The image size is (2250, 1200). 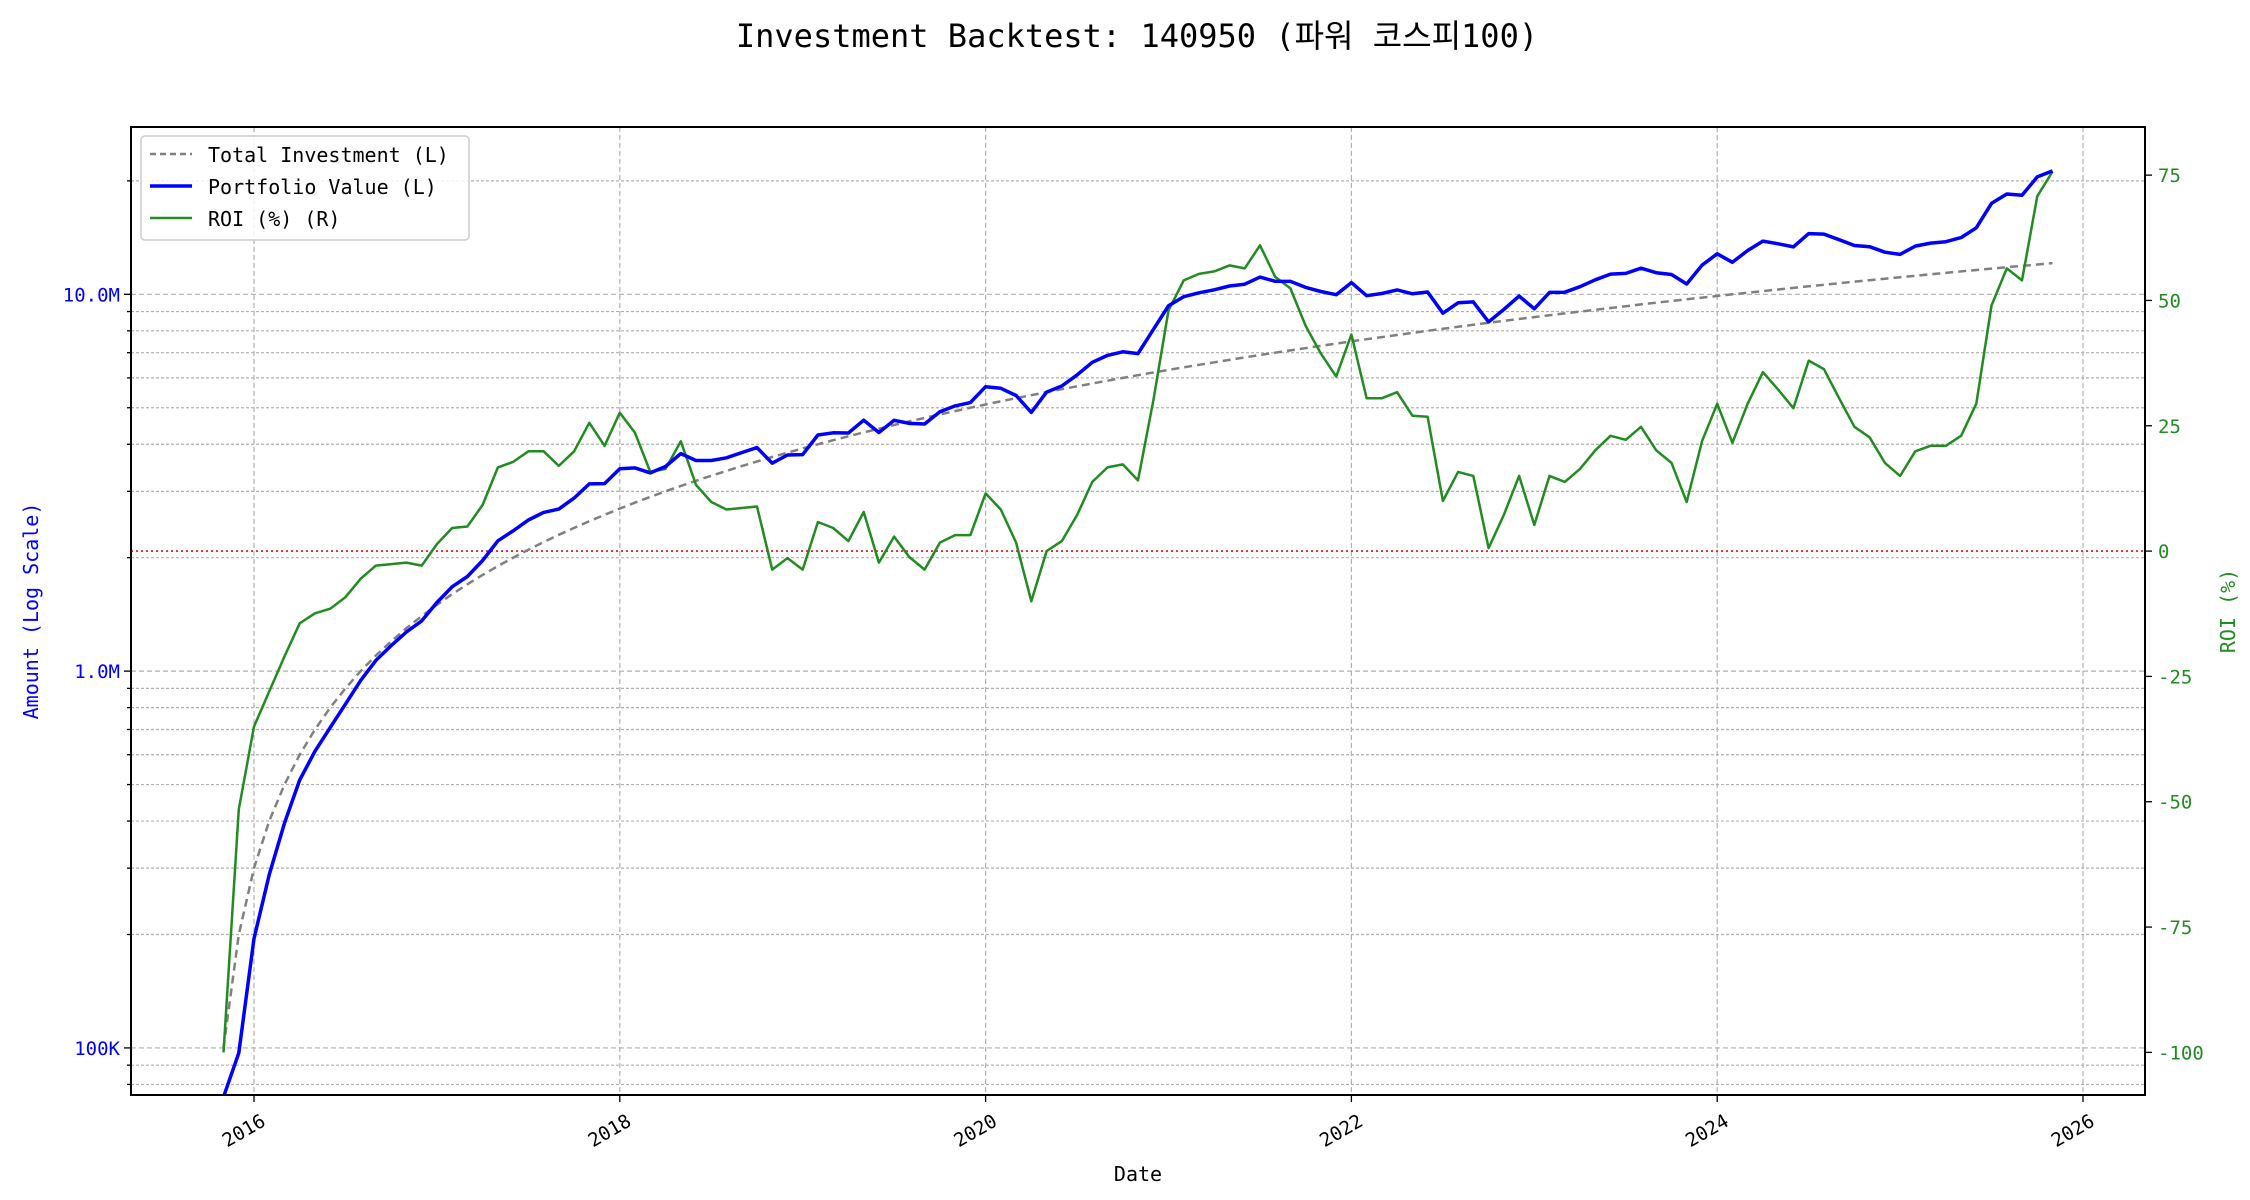 What do you see at coordinates (97, 633) in the screenshot?
I see `left-axis: 100K 1.0M 10.0M` at bounding box center [97, 633].